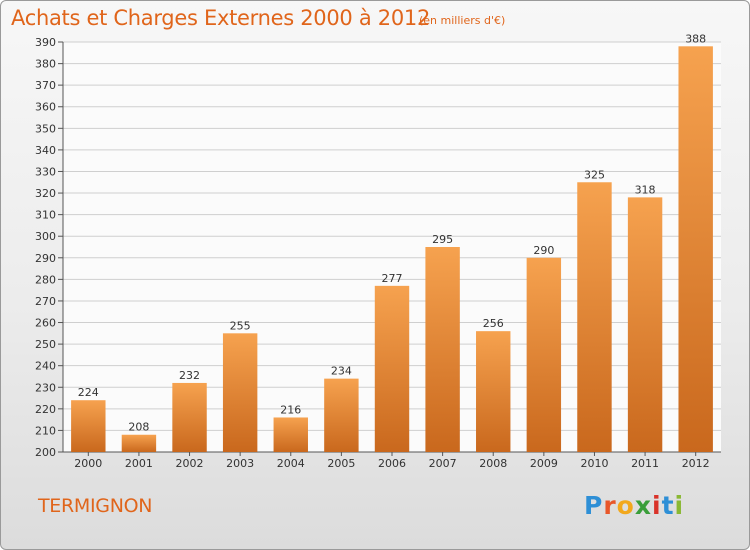 The width and height of the screenshot is (750, 550). I want to click on x-tick-label: 2010, so click(594, 463).